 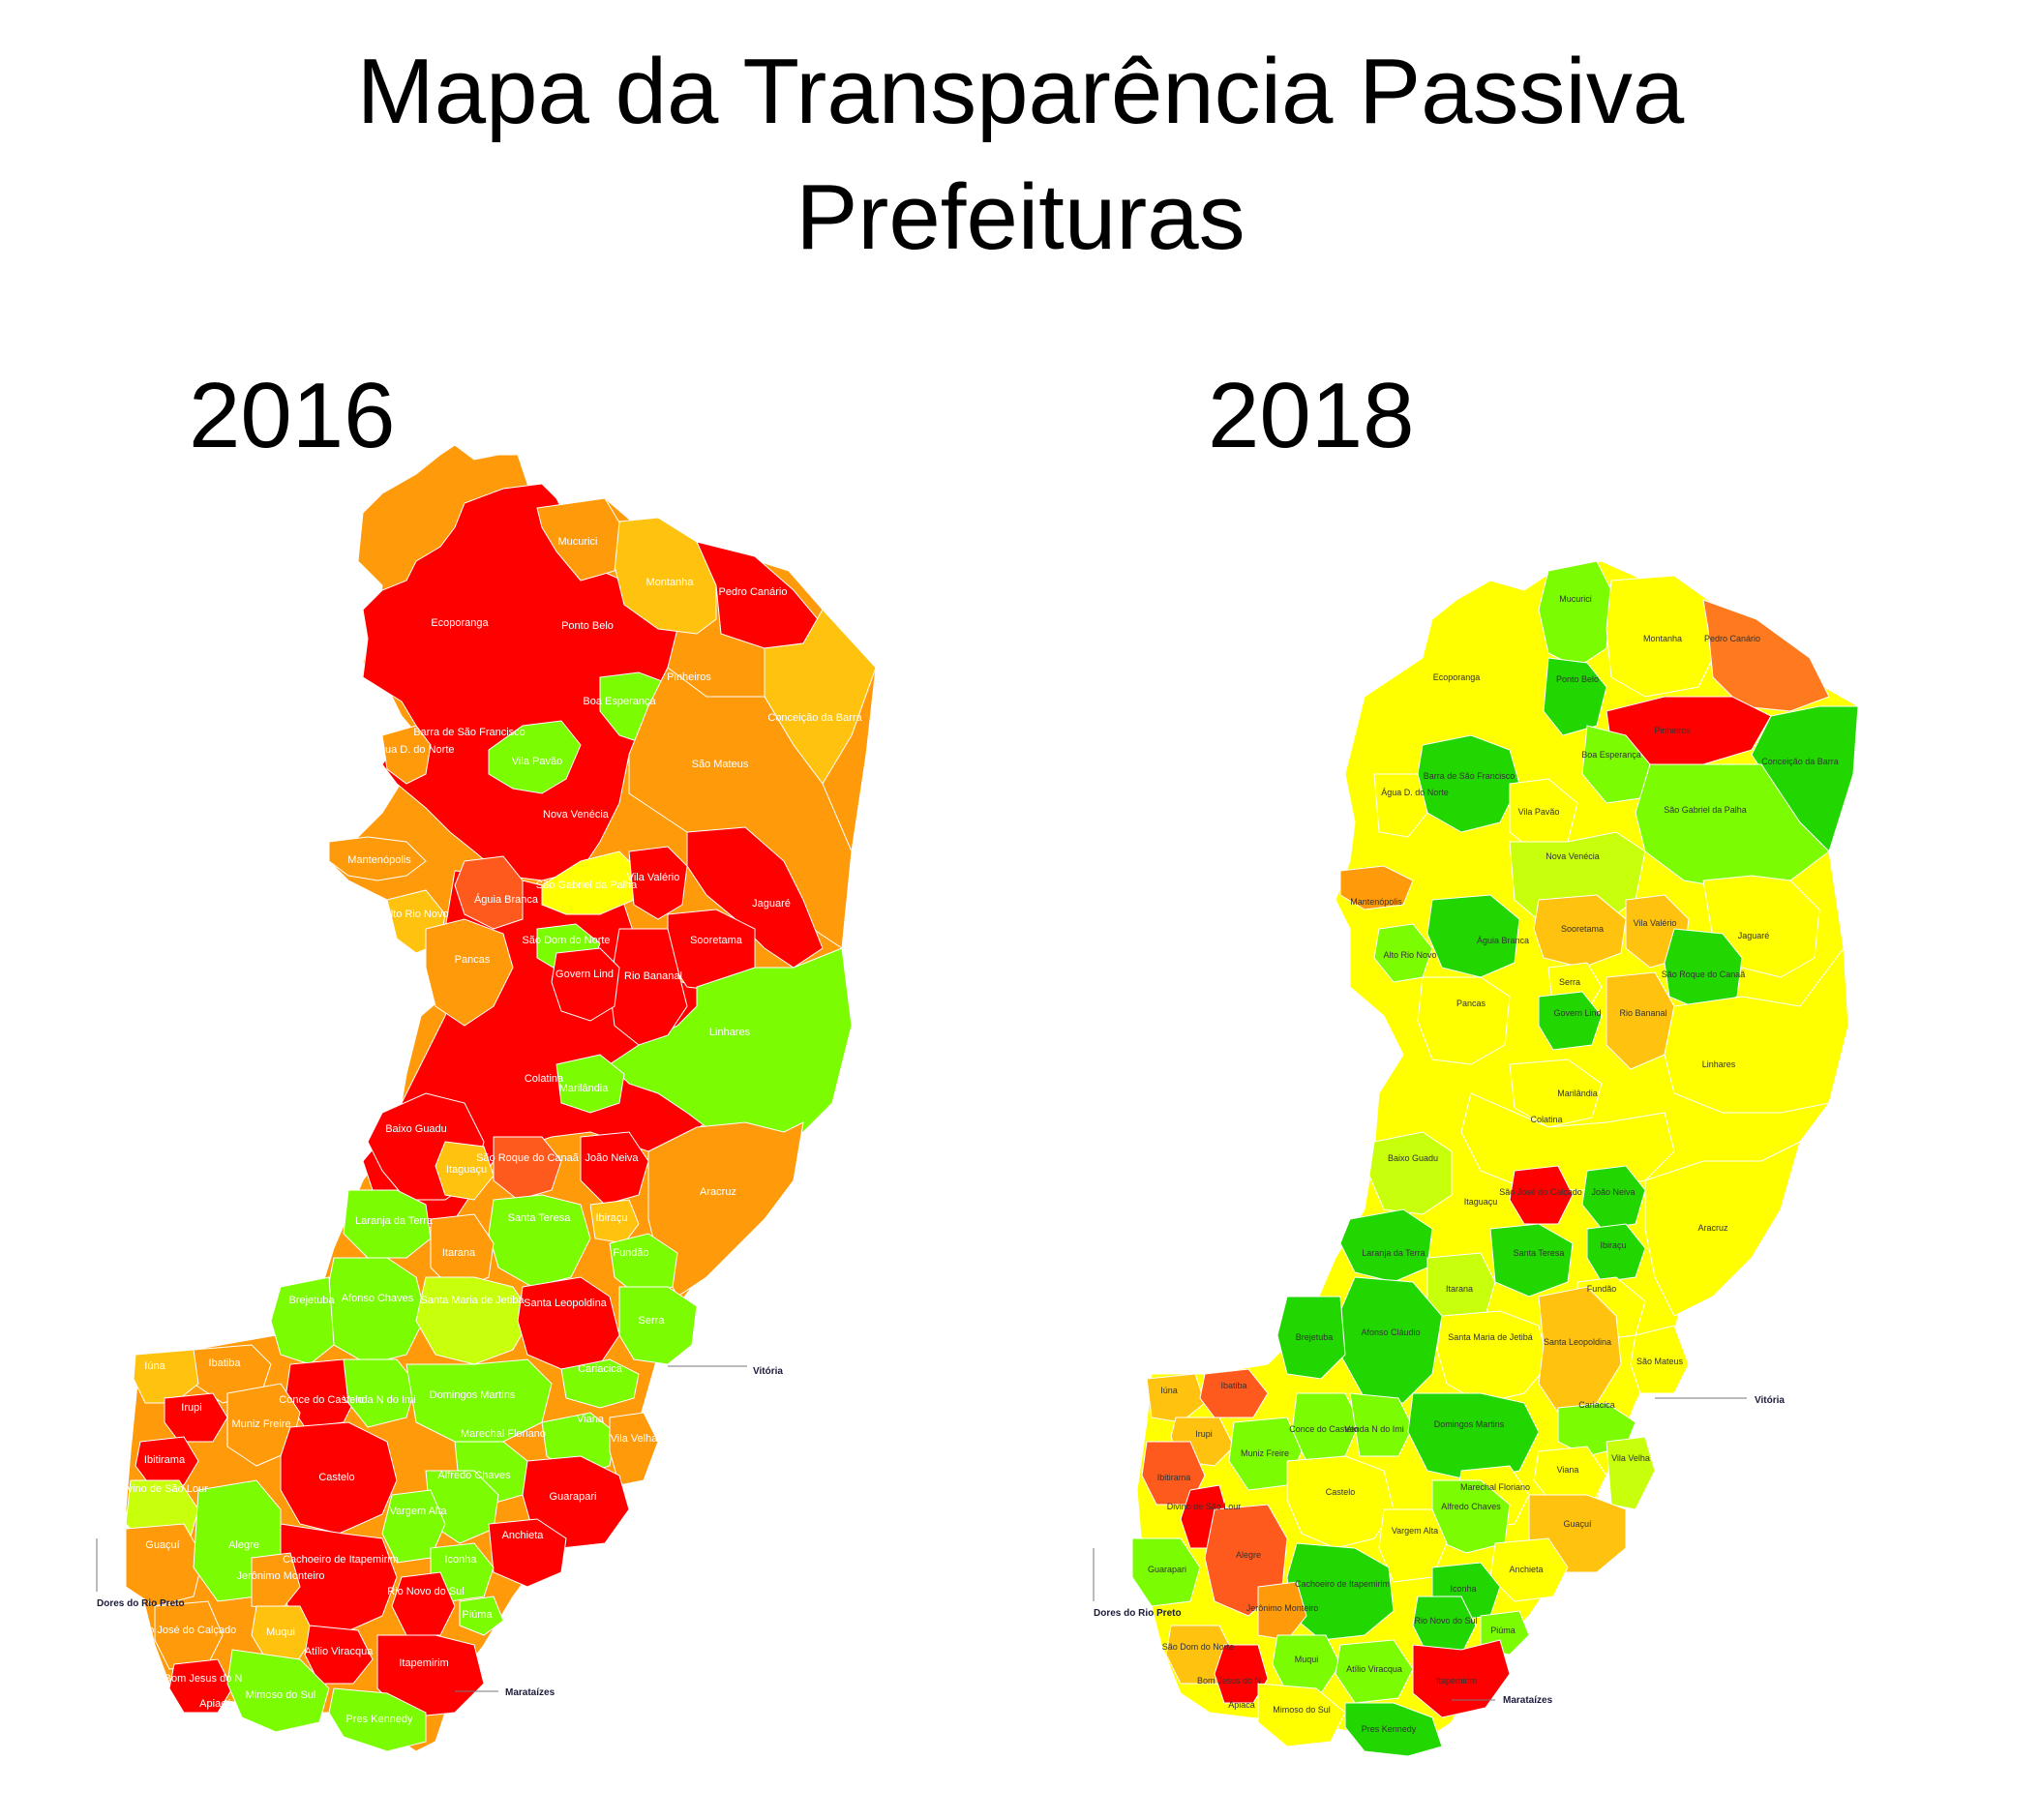 I want to click on label-2016-15: São Gabriel da Palha, so click(x=587, y=886).